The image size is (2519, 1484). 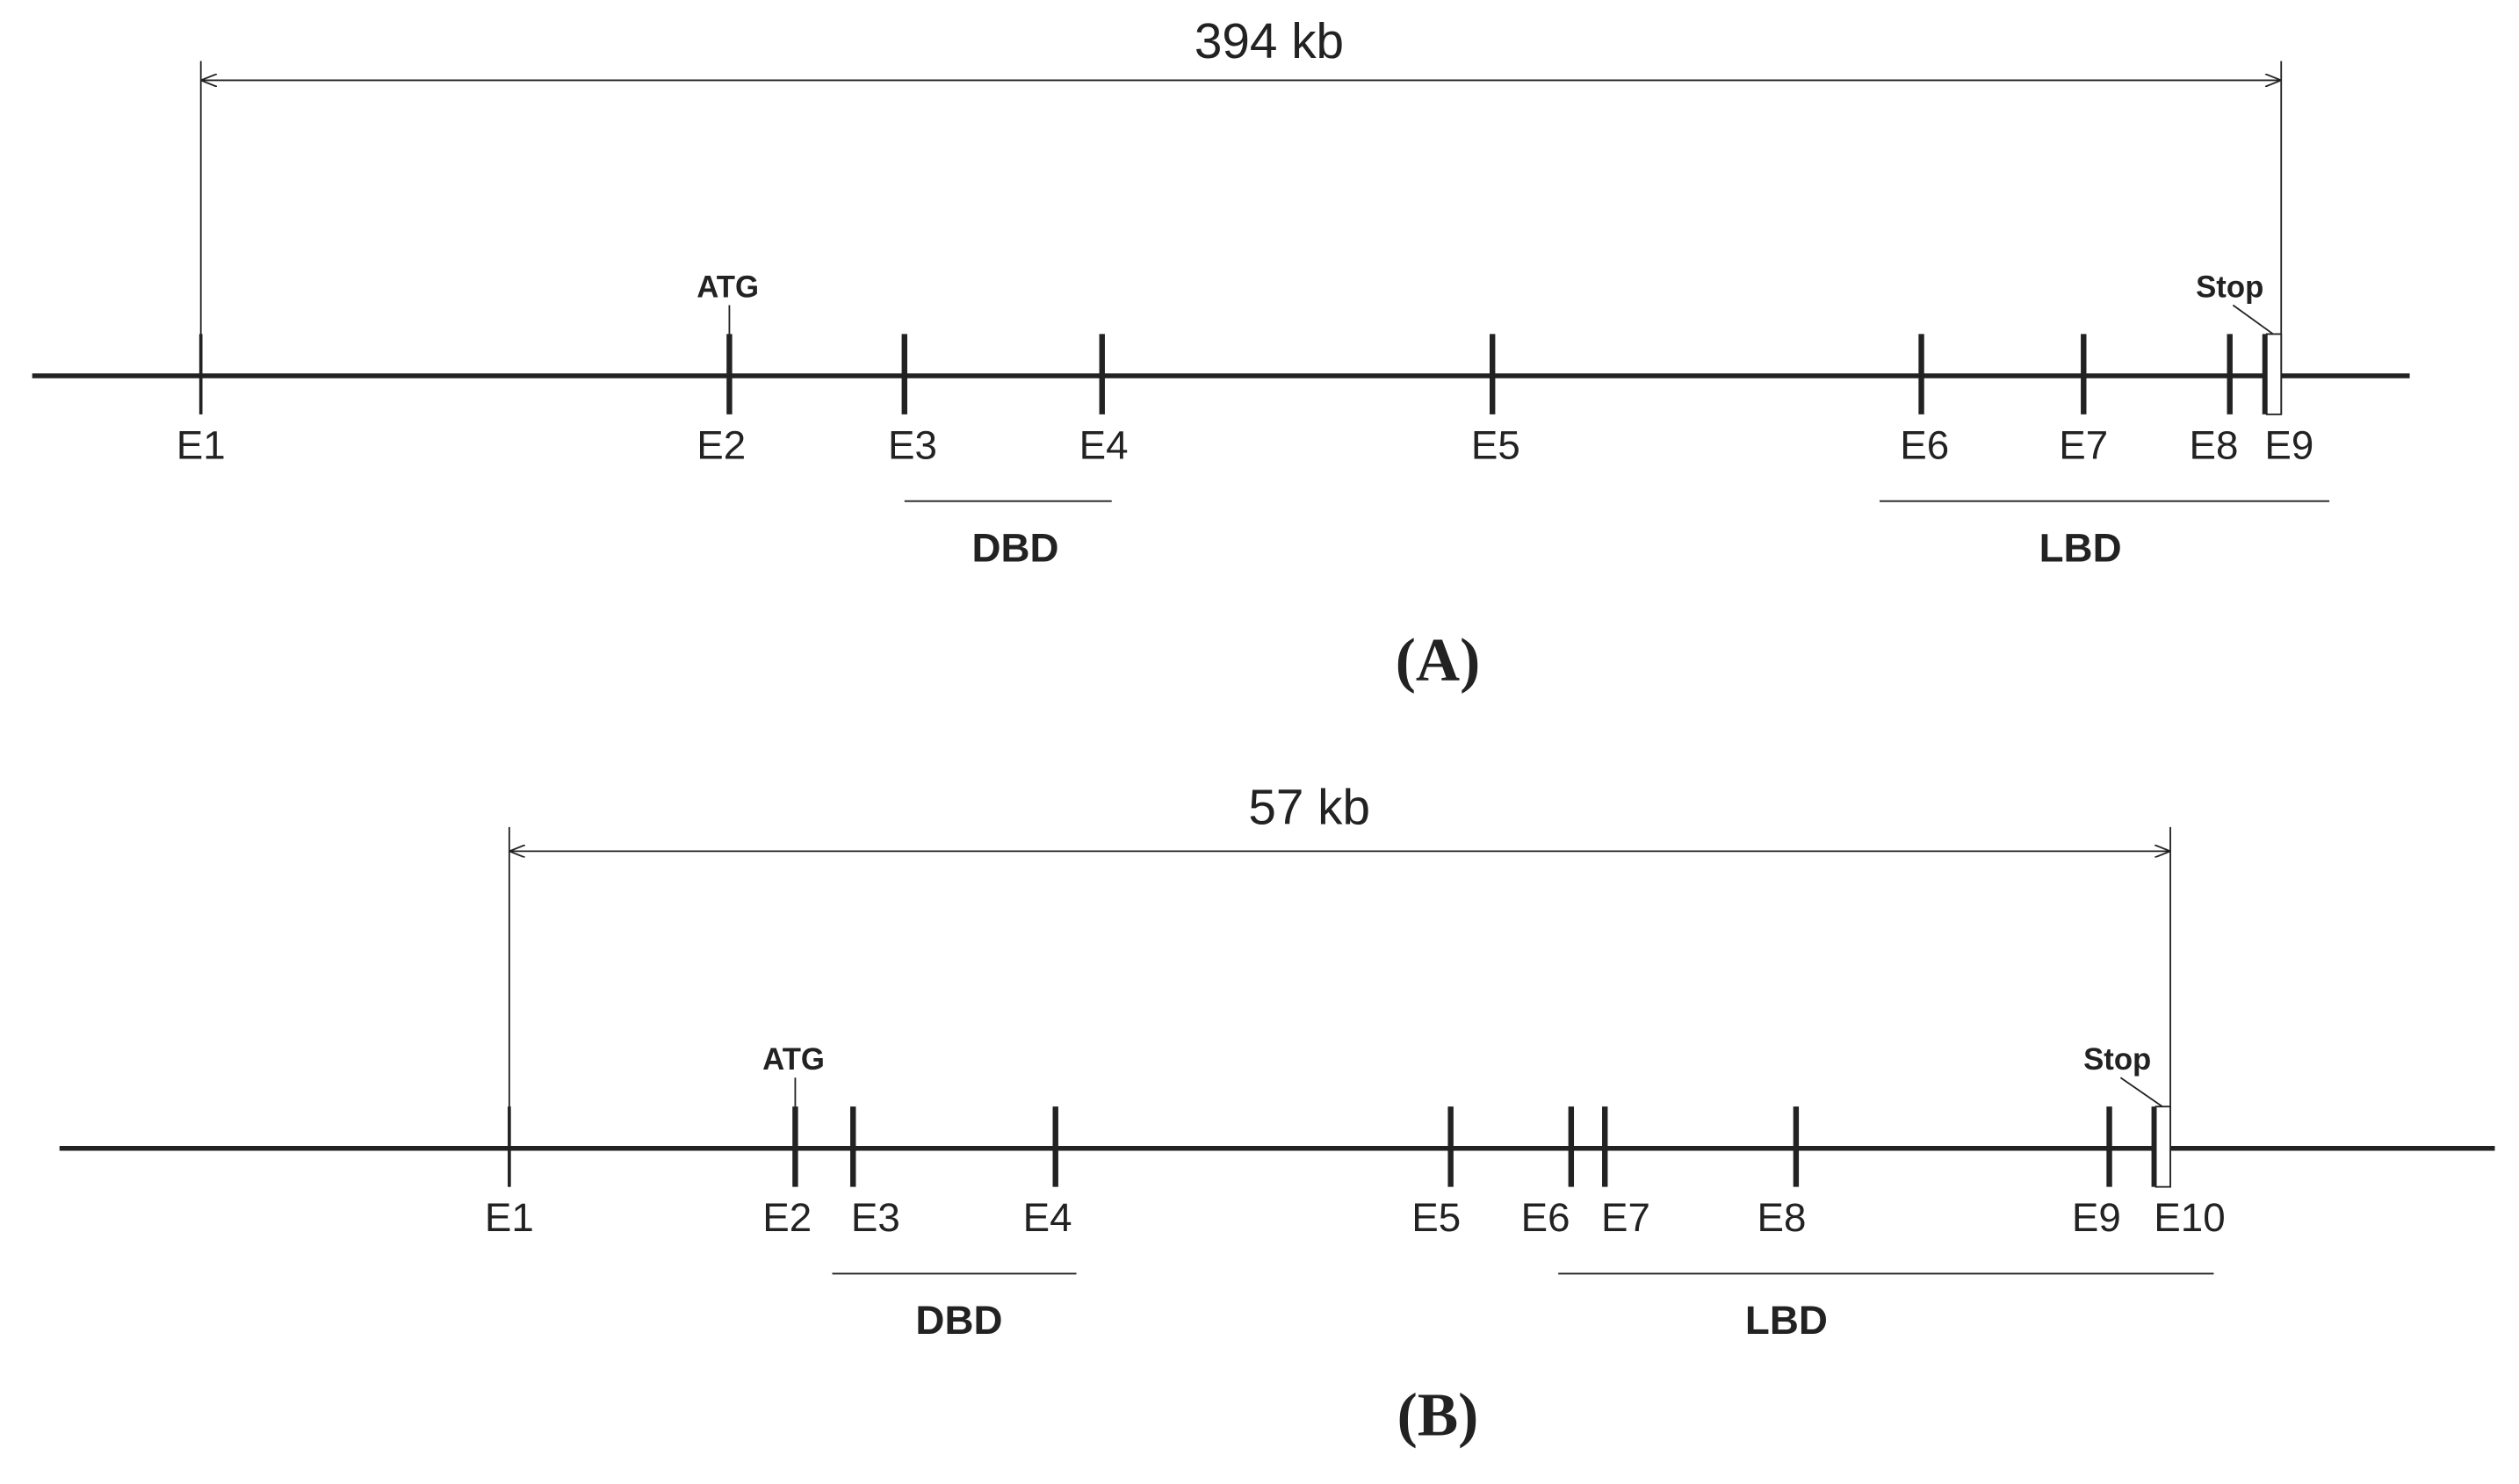 I want to click on panel-label: (B), so click(x=1438, y=1416).